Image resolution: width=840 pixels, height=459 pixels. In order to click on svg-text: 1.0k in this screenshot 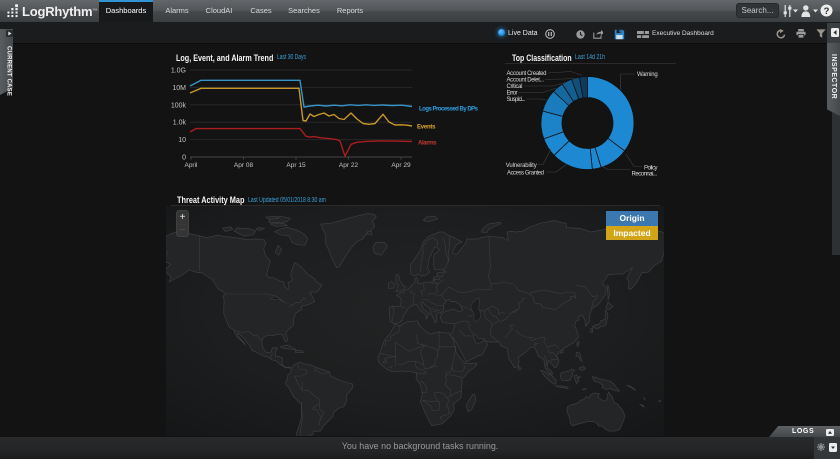, I will do `click(180, 123)`.